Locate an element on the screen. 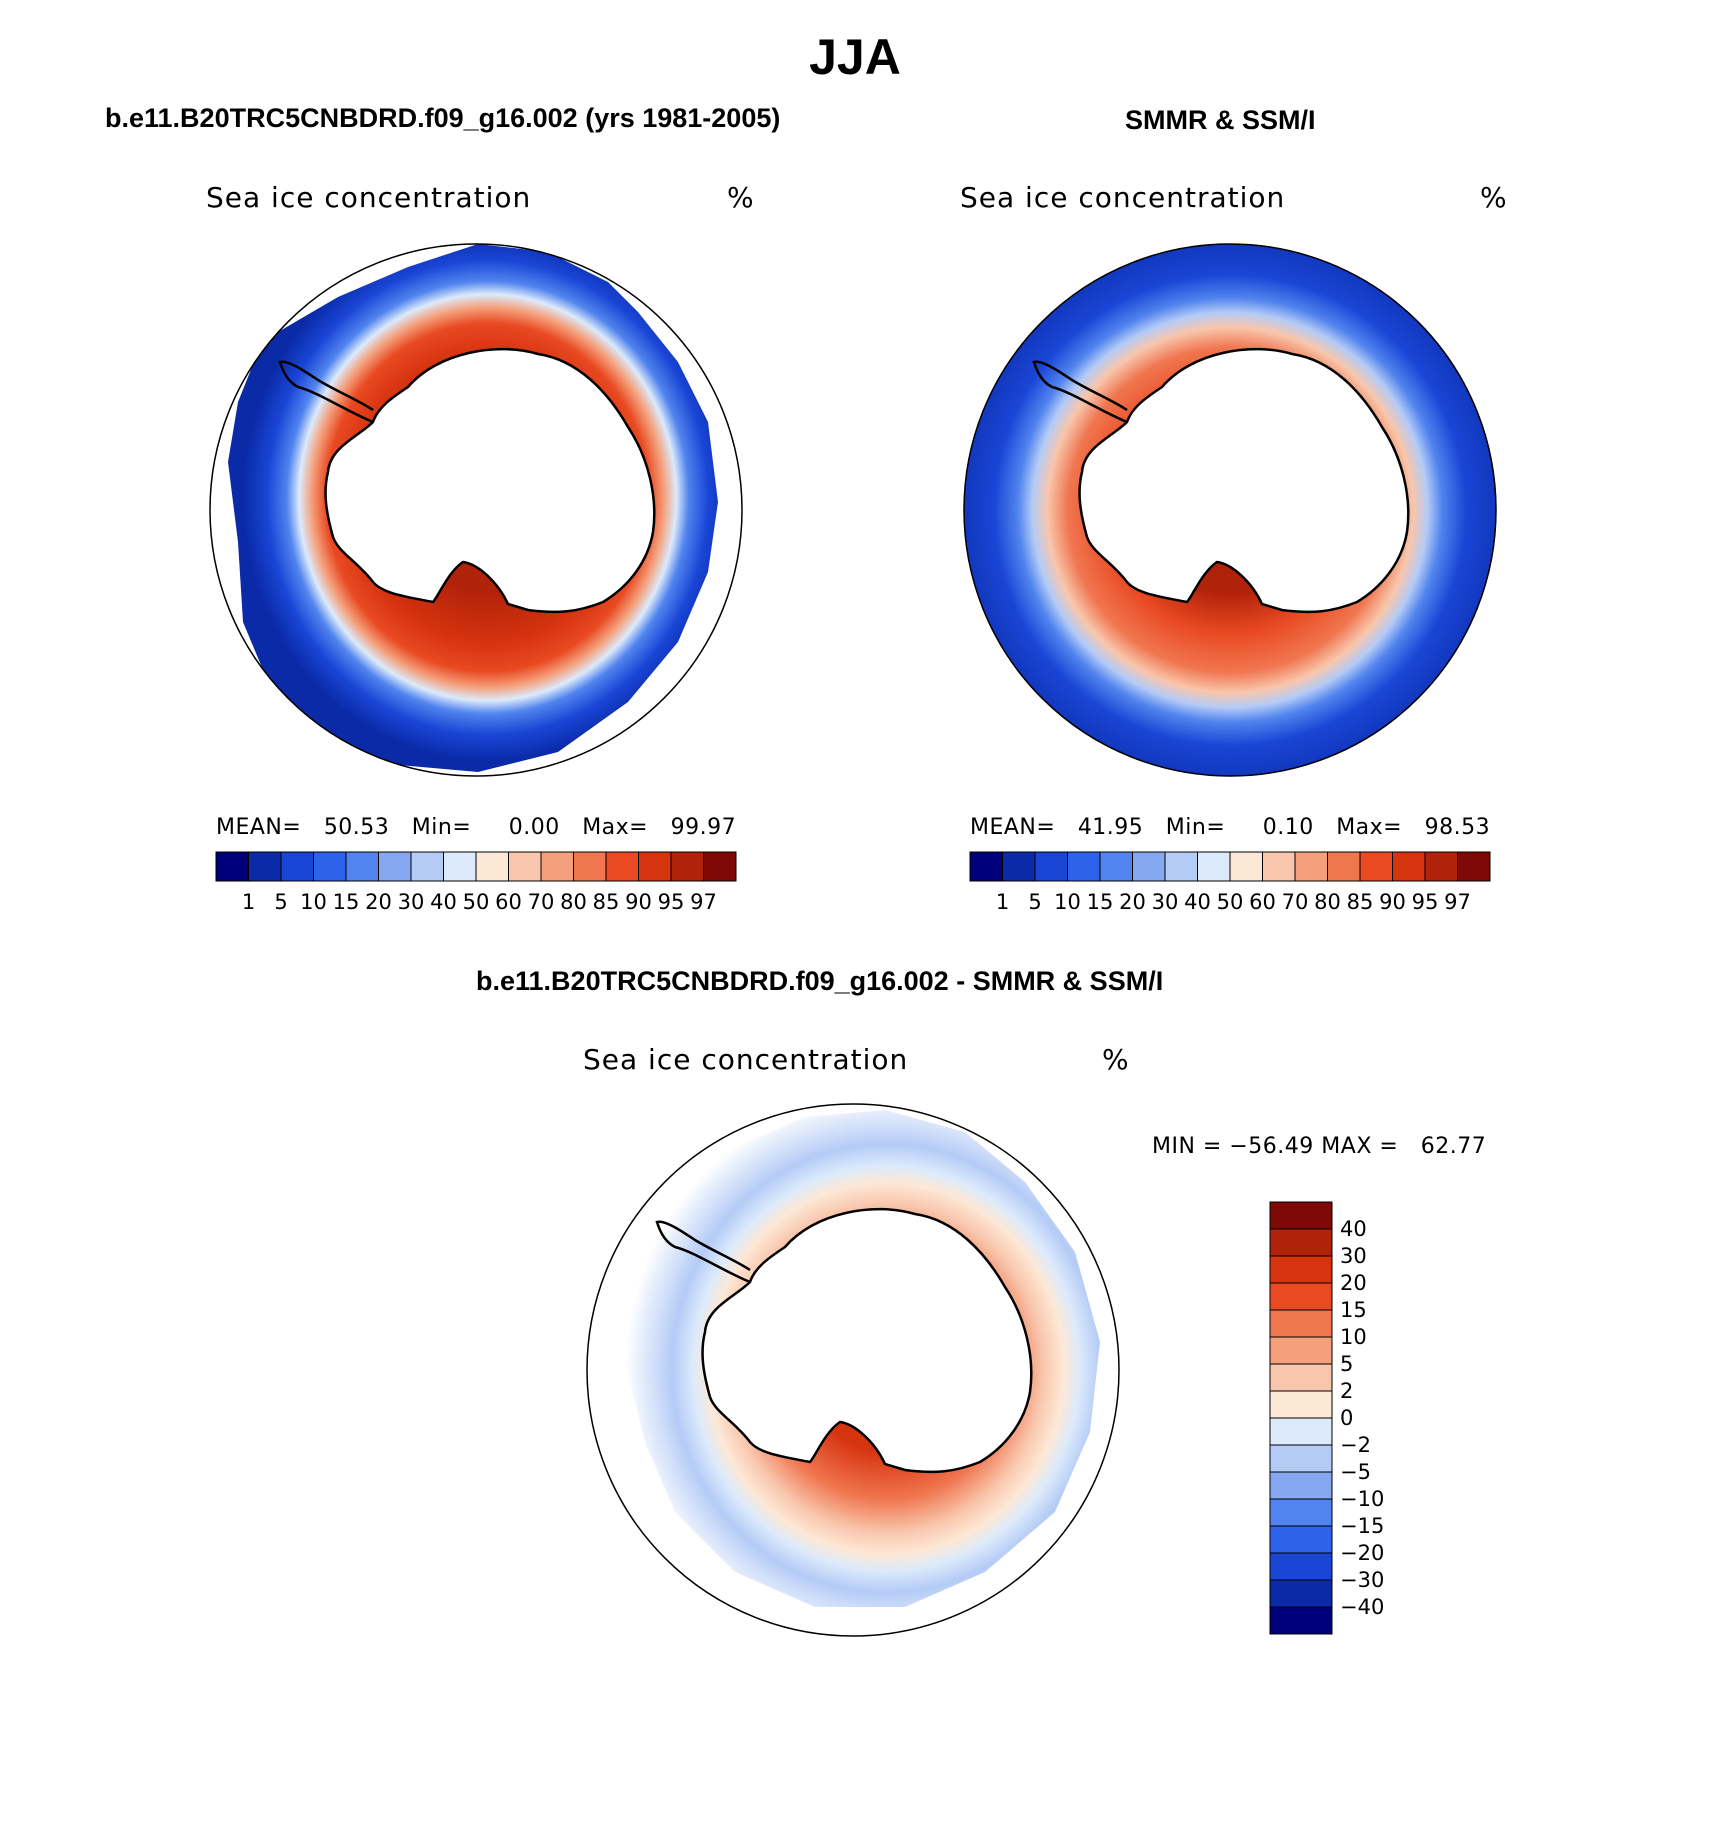  colorbar-tick-obs-2: 10 is located at coordinates (1067, 902).